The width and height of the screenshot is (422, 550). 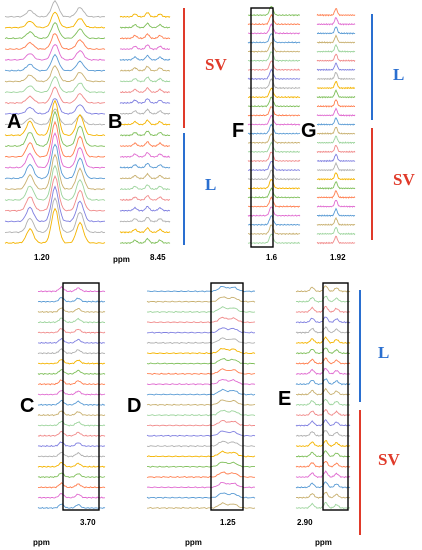 I want to click on ppm-tick-label: 1.25, so click(x=228, y=522).